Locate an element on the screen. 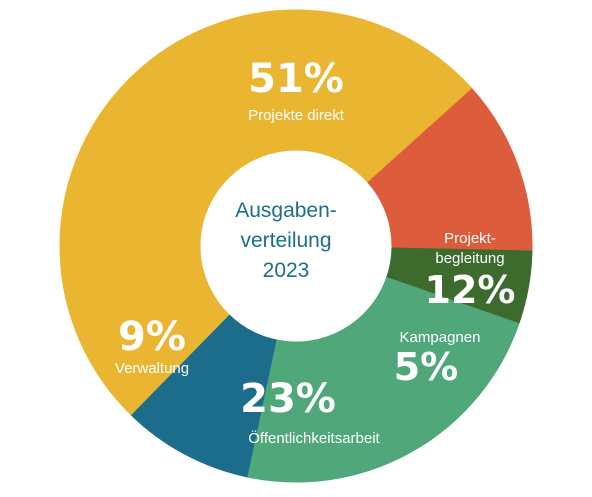 The image size is (592, 497). category-label-oeffentlichkeitsarbeit: Öffentlichkeitsarbeit is located at coordinates (314, 438).